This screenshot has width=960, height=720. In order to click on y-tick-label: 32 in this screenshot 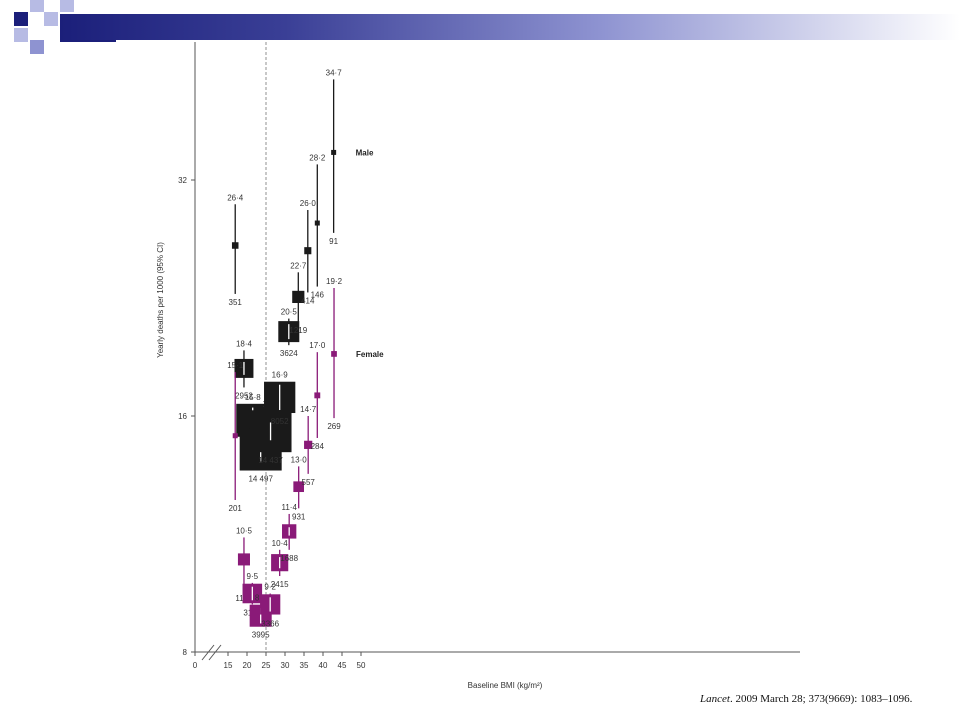, I will do `click(182, 180)`.